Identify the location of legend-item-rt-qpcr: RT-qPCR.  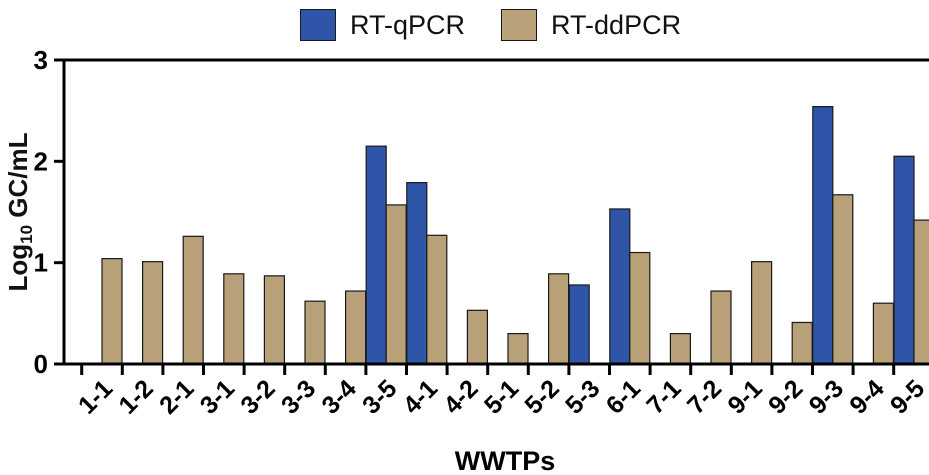
(382, 25).